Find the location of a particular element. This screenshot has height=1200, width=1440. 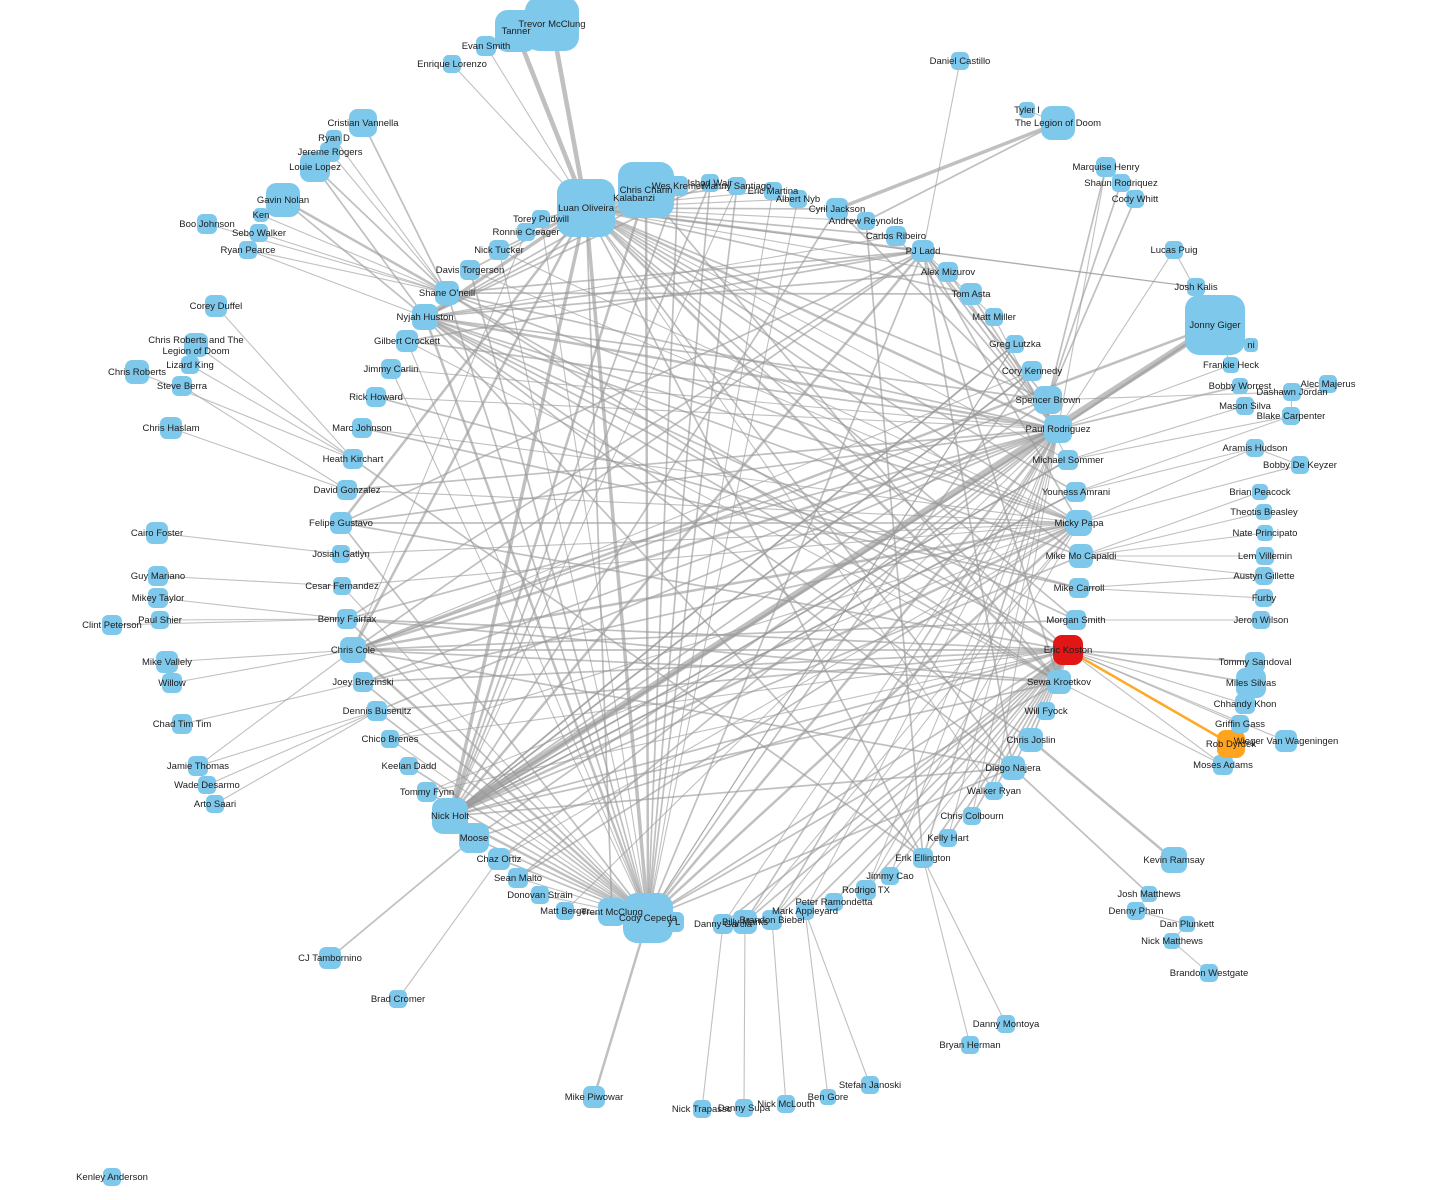

graph-node-walker-ryan is located at coordinates (994, 791).